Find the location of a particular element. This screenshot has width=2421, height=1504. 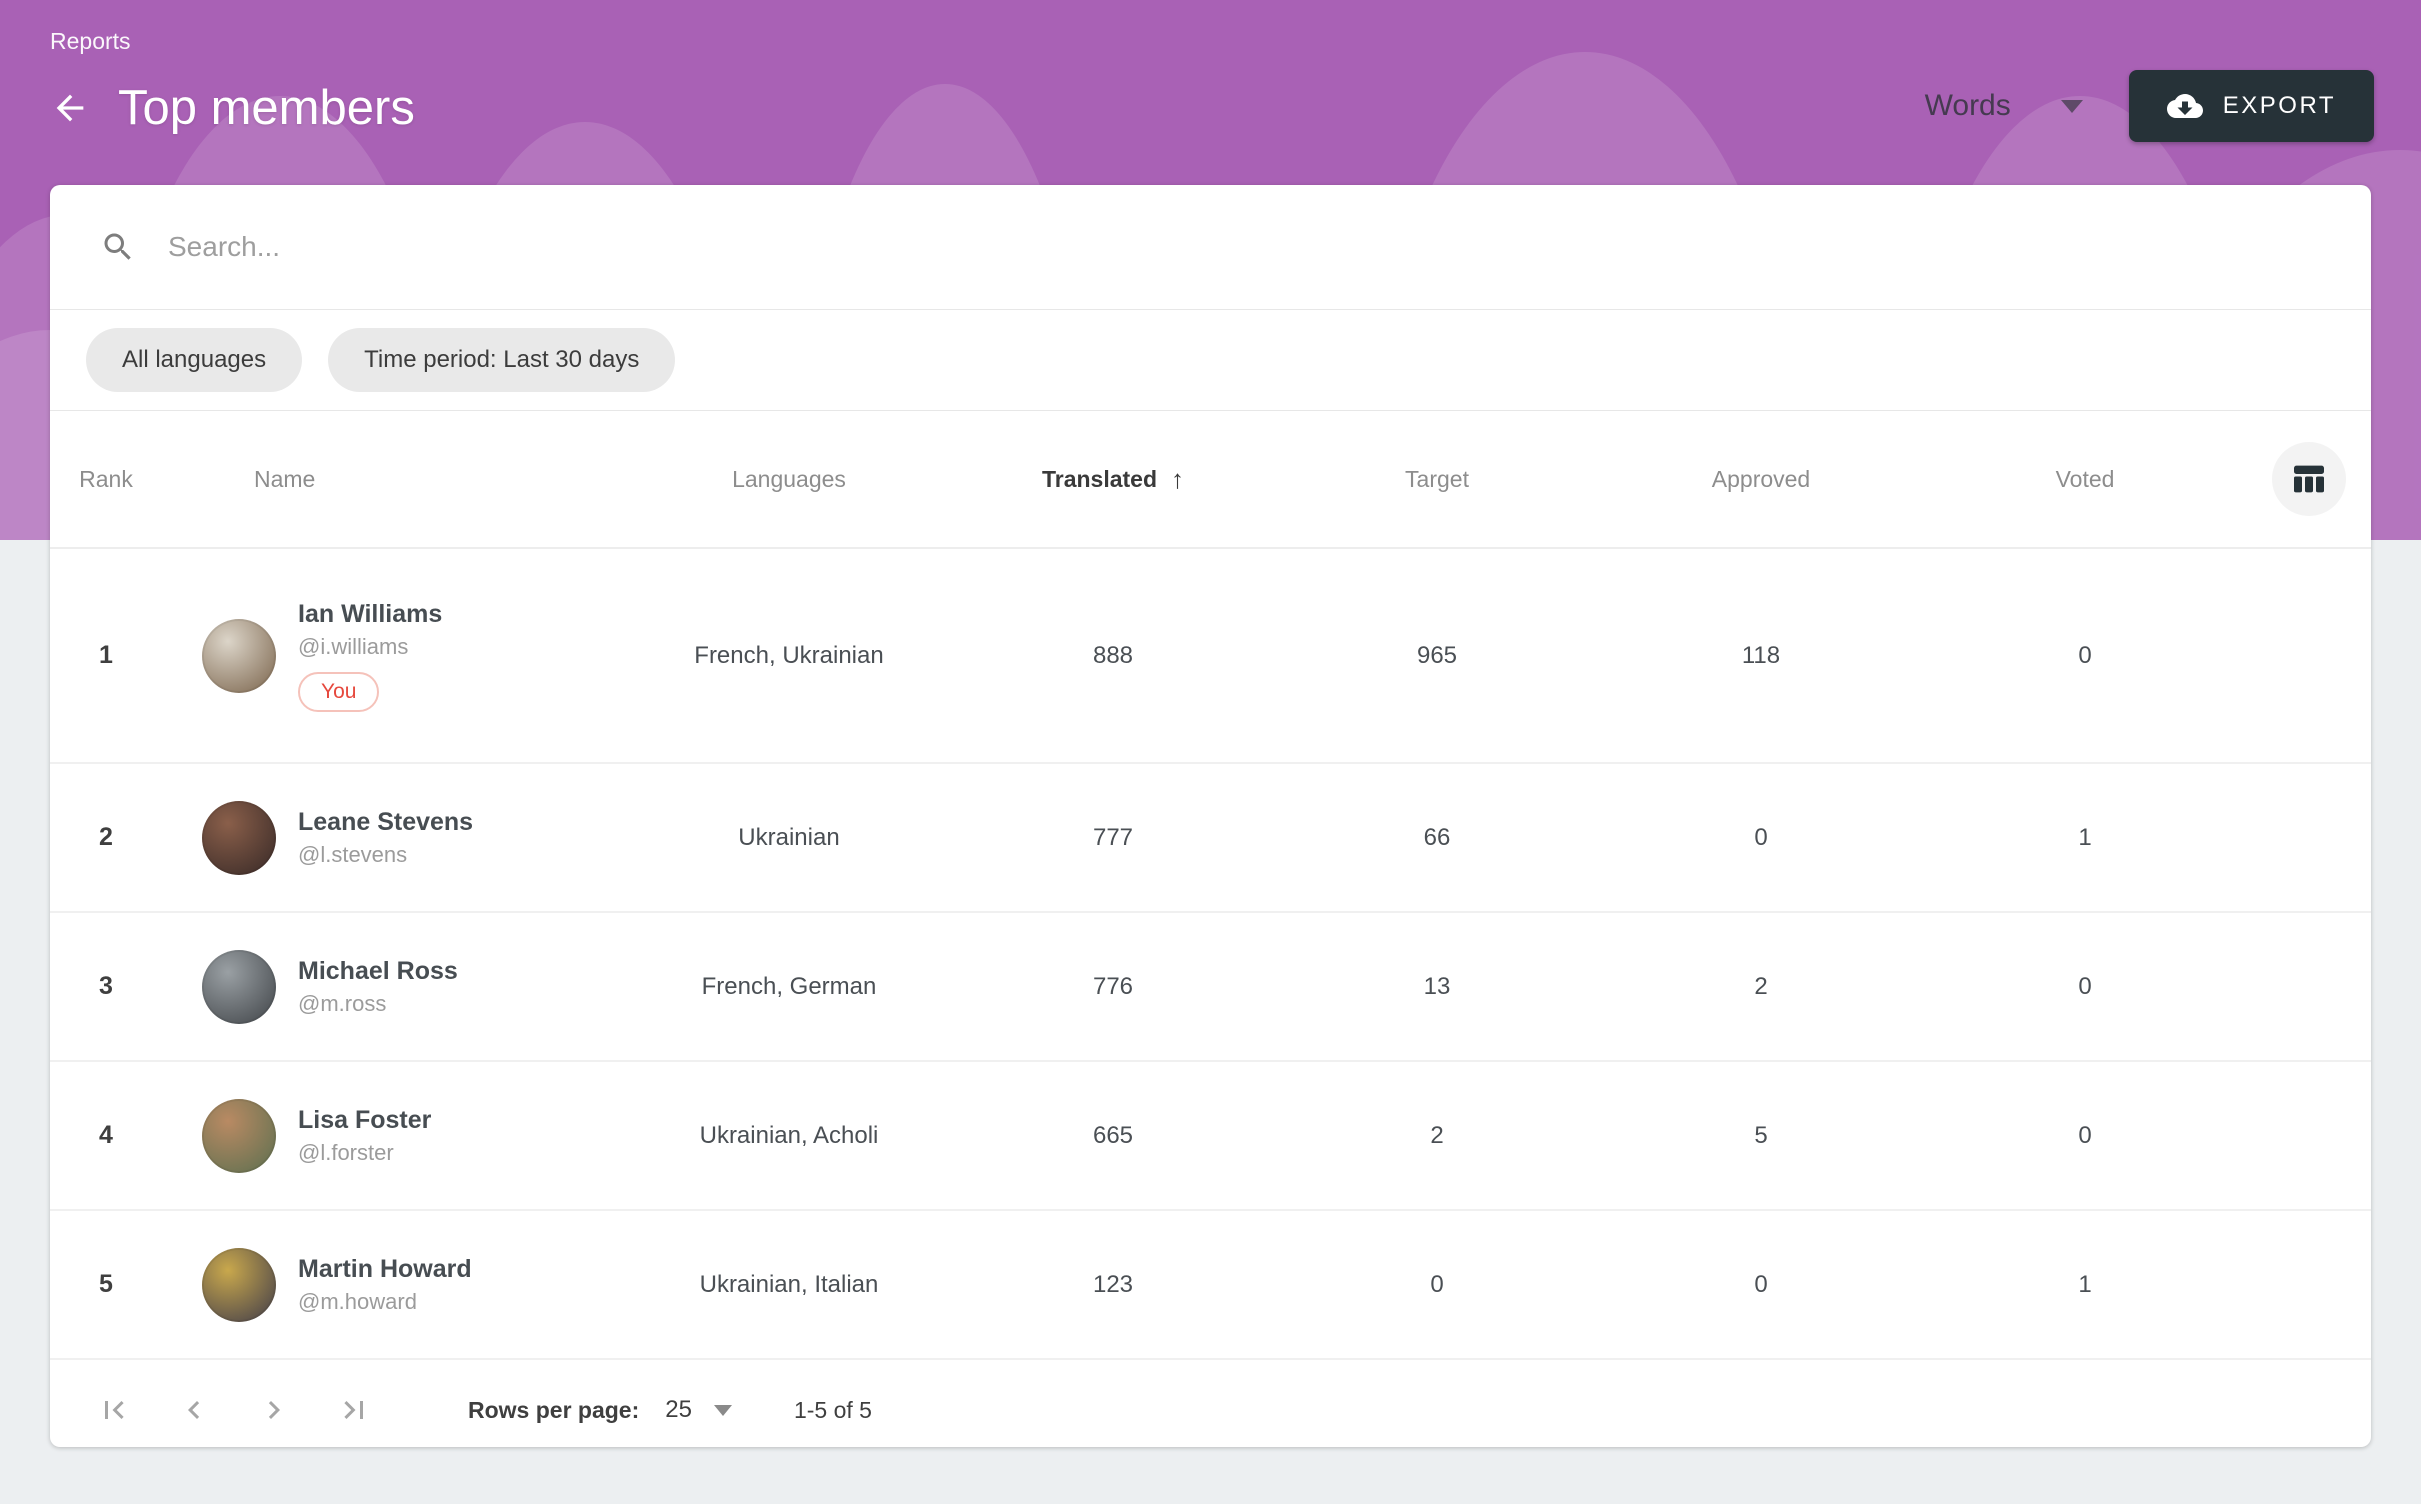

column-header-target: Target is located at coordinates (1437, 478).